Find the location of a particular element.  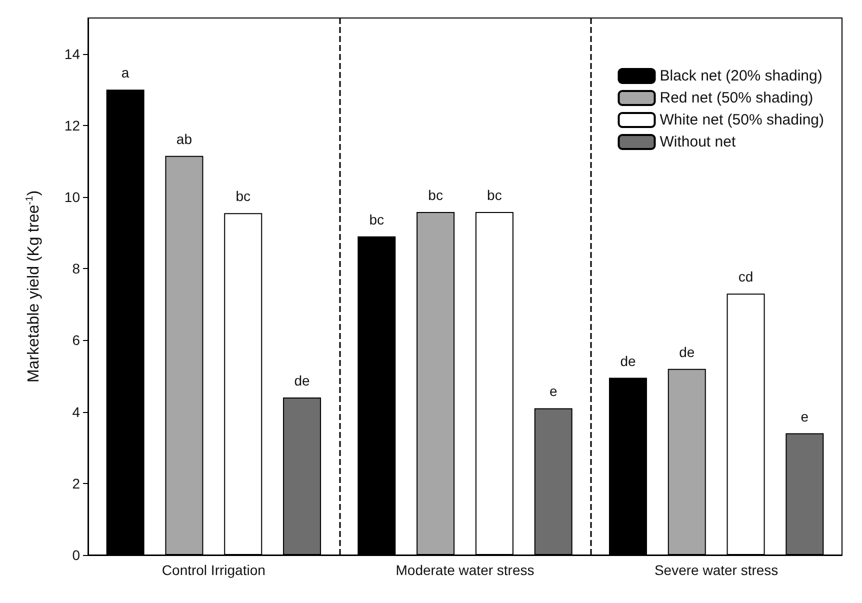

x-tick-label: Moderate water stress is located at coordinates (465, 570).